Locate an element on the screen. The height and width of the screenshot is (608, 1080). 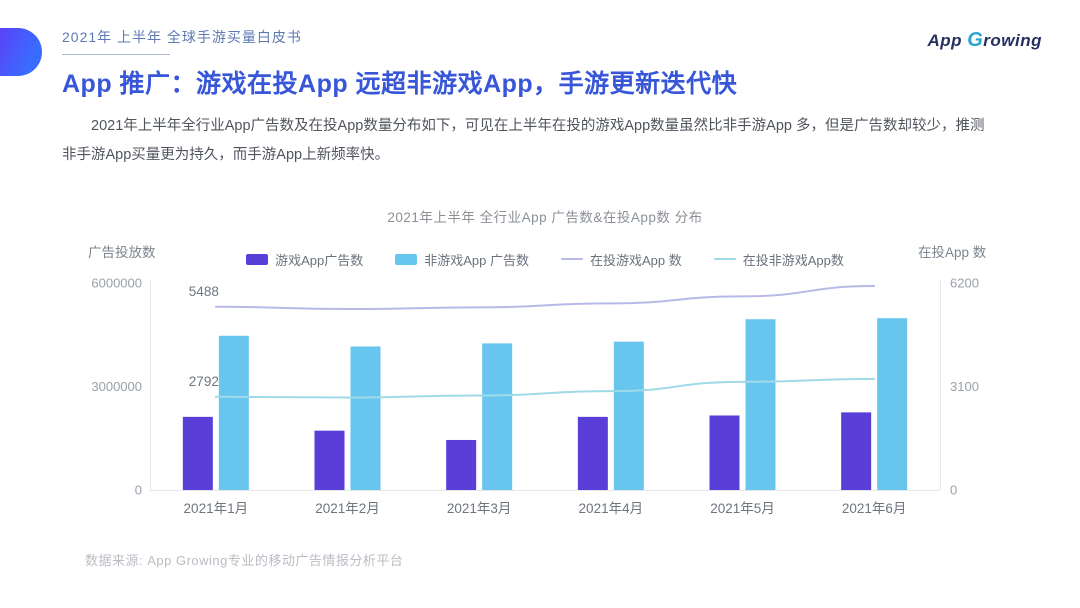
x-axis-label: 2021年6月 is located at coordinates (874, 508).